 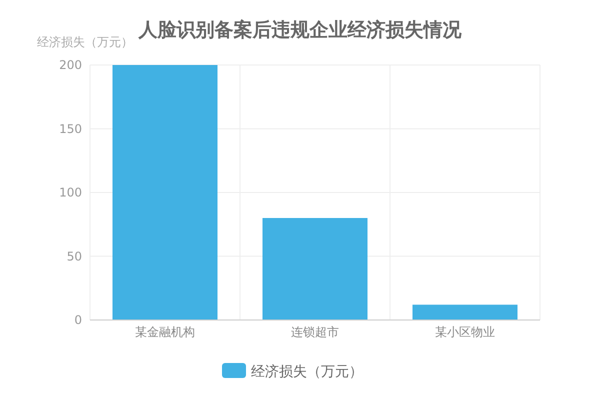 I want to click on x-tick-label: 某小区物业, so click(x=465, y=332).